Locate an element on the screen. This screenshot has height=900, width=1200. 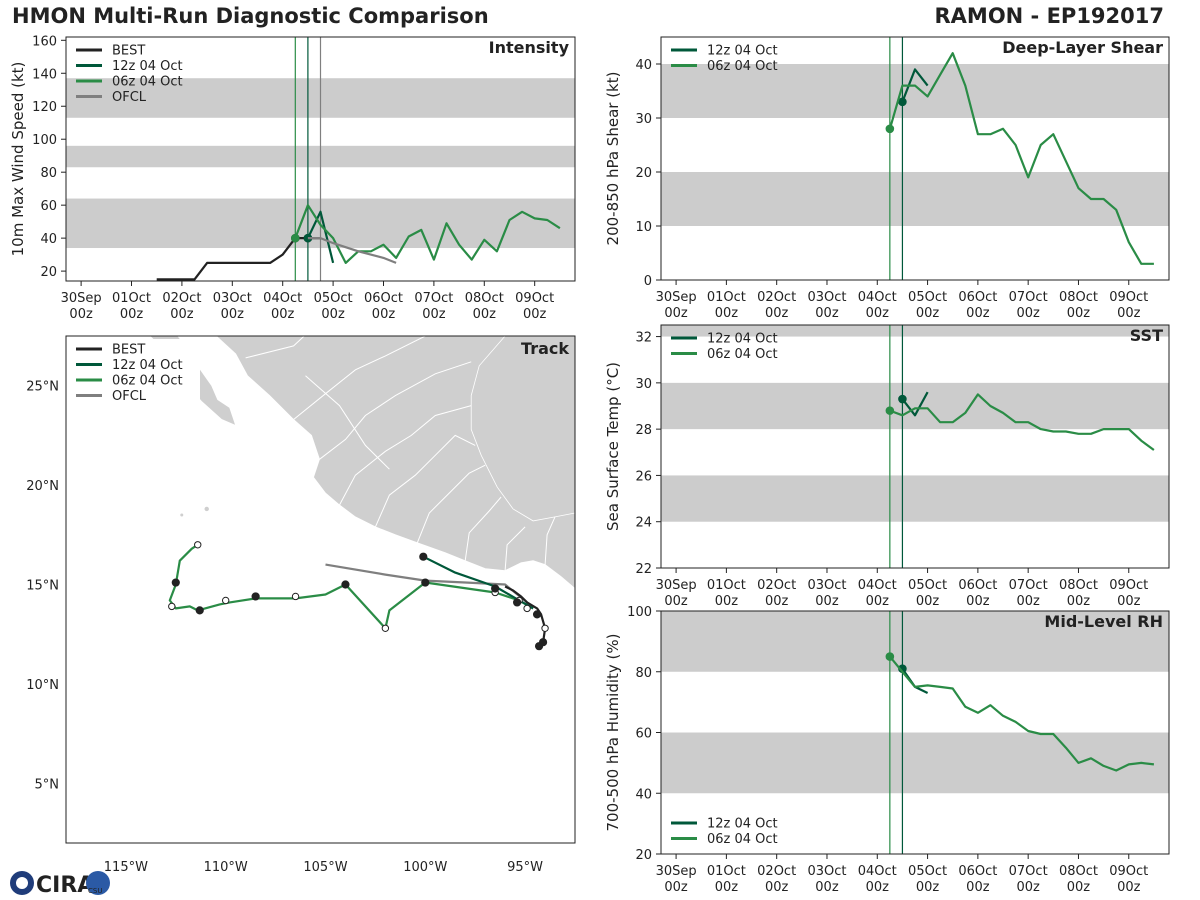
rh-legend-label-1: 06z 04 Oct is located at coordinates (742, 839).